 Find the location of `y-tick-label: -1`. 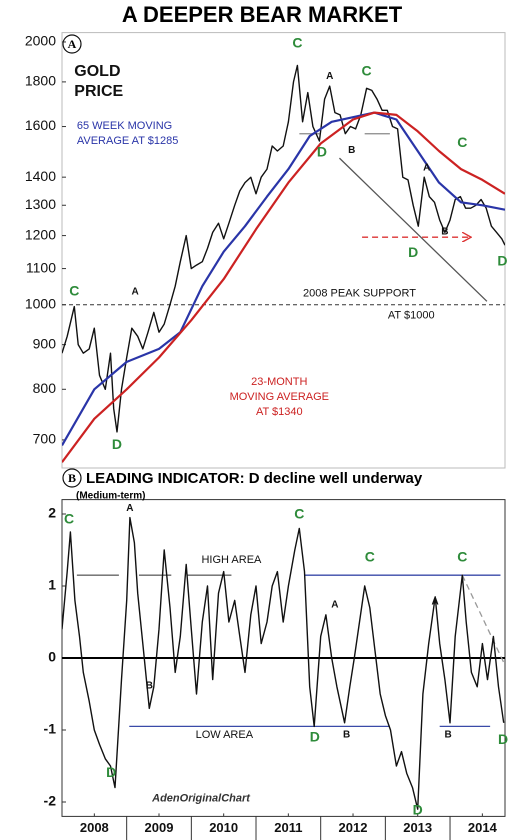

y-tick-label: -1 is located at coordinates (50, 729).